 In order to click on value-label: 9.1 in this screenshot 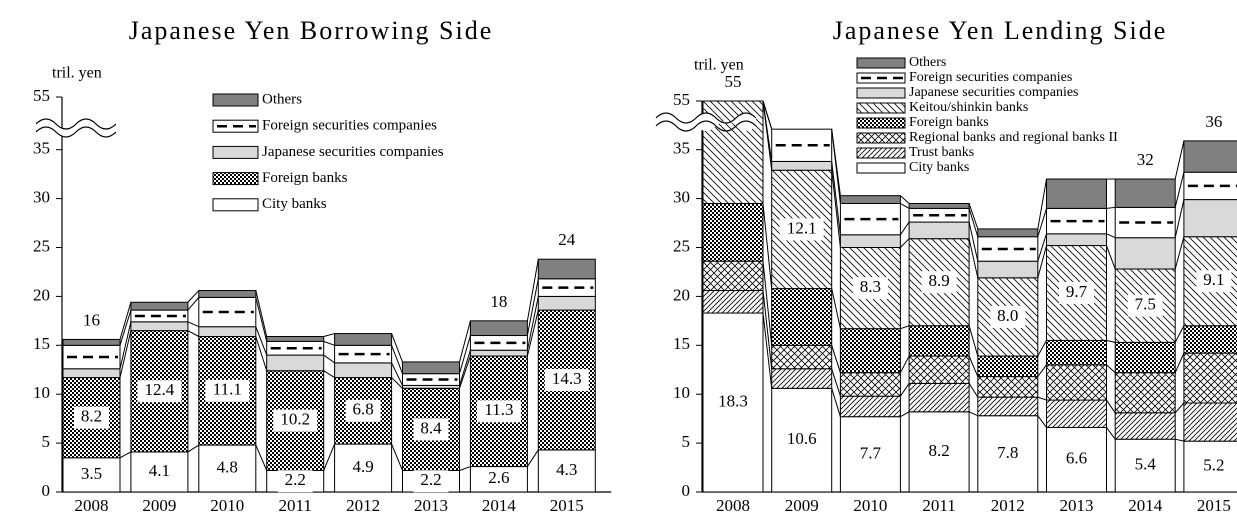, I will do `click(1213, 279)`.